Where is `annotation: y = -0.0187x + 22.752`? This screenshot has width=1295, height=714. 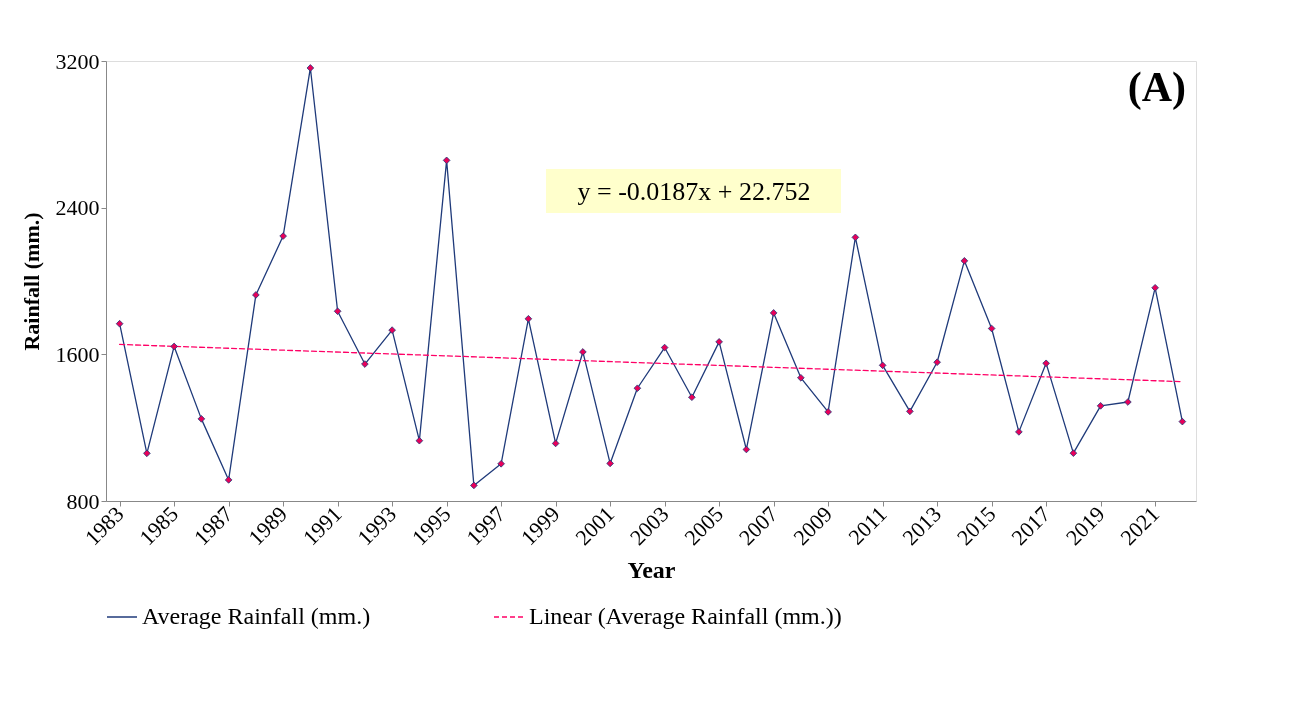
annotation: y = -0.0187x + 22.752 is located at coordinates (694, 191).